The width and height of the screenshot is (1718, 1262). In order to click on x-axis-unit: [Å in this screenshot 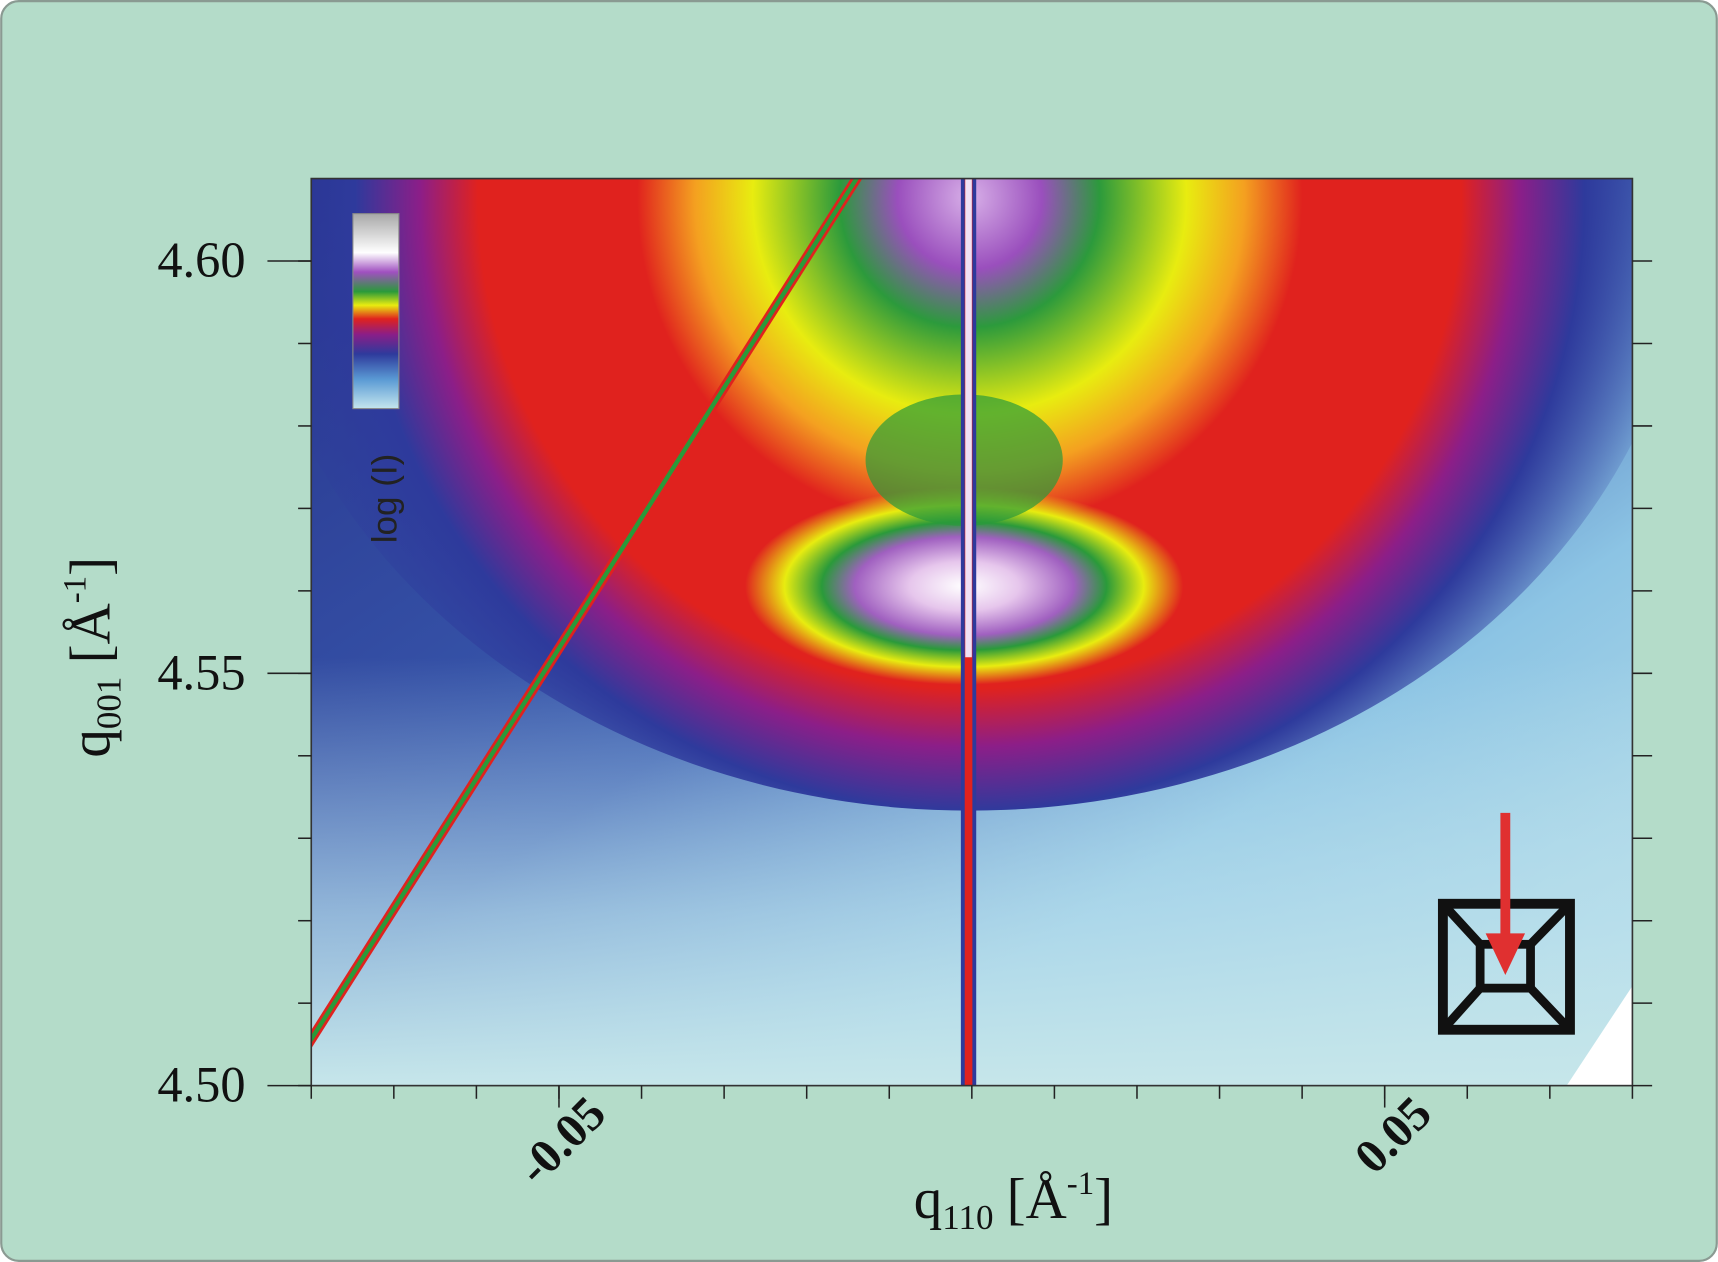, I will do `click(1037, 1199)`.